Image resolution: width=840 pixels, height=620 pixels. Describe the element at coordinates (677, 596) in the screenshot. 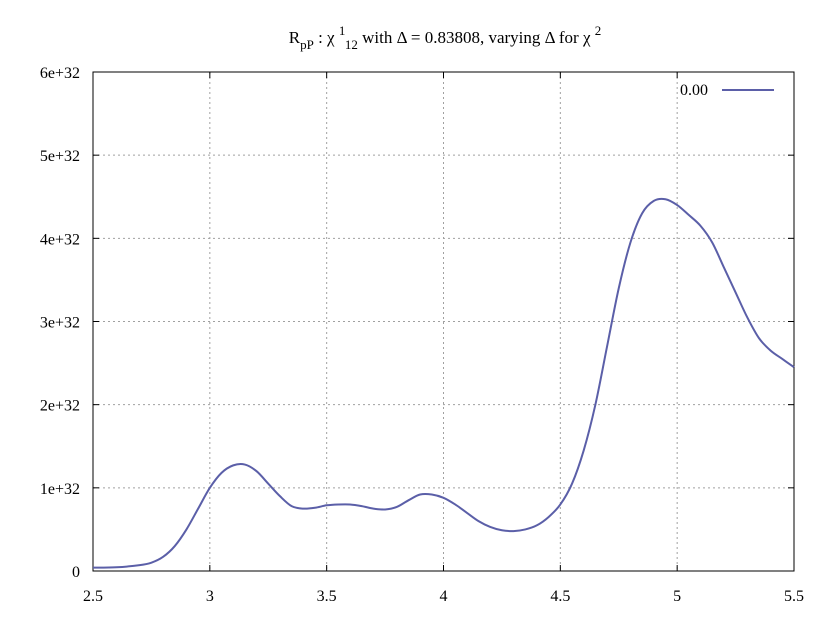

I see `x-tick-label: 5` at that location.